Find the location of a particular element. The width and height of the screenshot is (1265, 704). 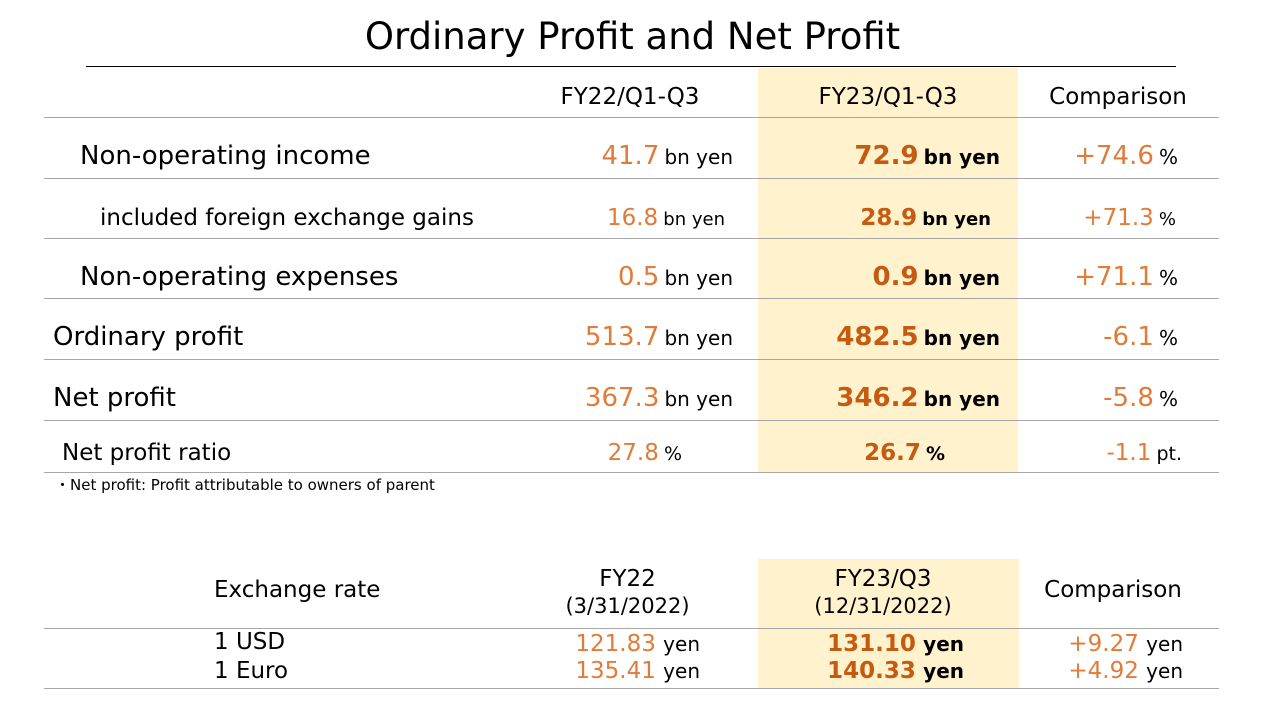

table-row: 16.8 bn yen is located at coordinates (625, 219).